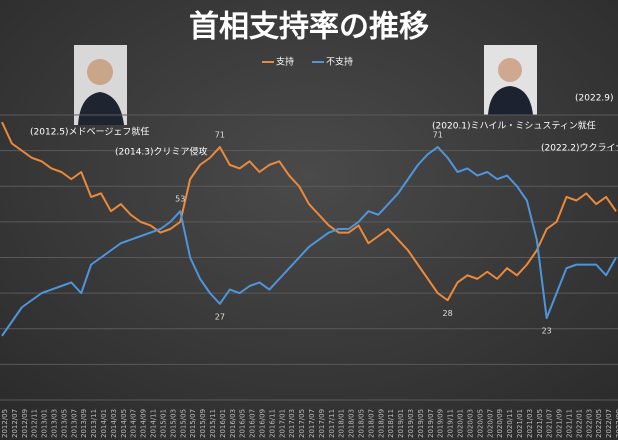 Image resolution: width=618 pixels, height=440 pixels. I want to click on x-tick-label: 2017/09, so click(322, 423).